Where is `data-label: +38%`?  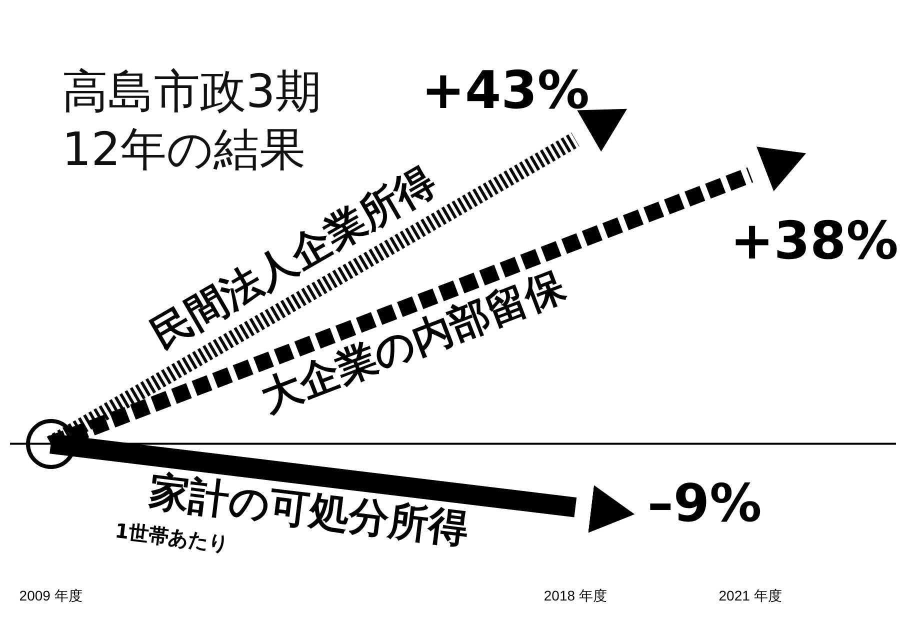
data-label: +38% is located at coordinates (814, 241).